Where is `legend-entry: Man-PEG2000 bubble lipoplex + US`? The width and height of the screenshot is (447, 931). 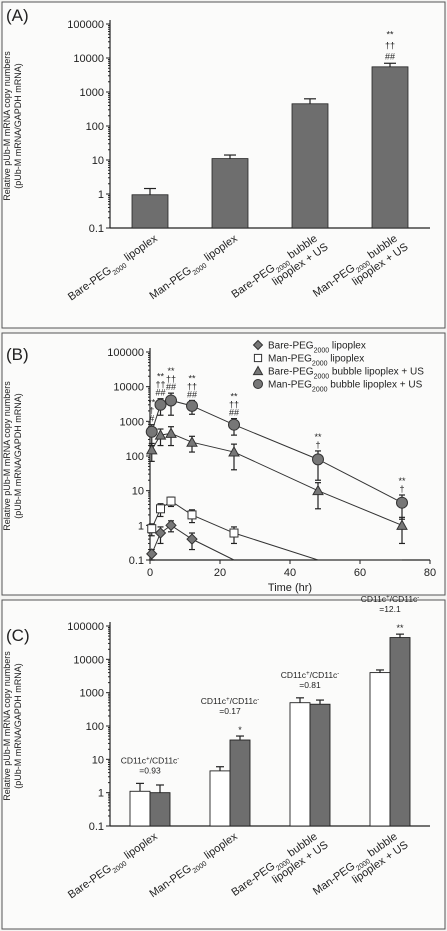 legend-entry: Man-PEG2000 bubble lipoplex + US is located at coordinates (345, 387).